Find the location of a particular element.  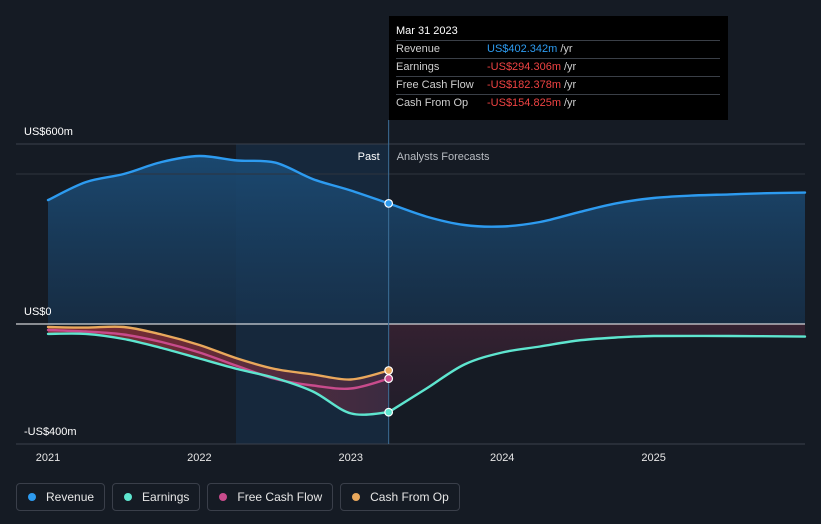

tooltip-row-revenue: Revenue US$402.342m /yr is located at coordinates (558, 50).